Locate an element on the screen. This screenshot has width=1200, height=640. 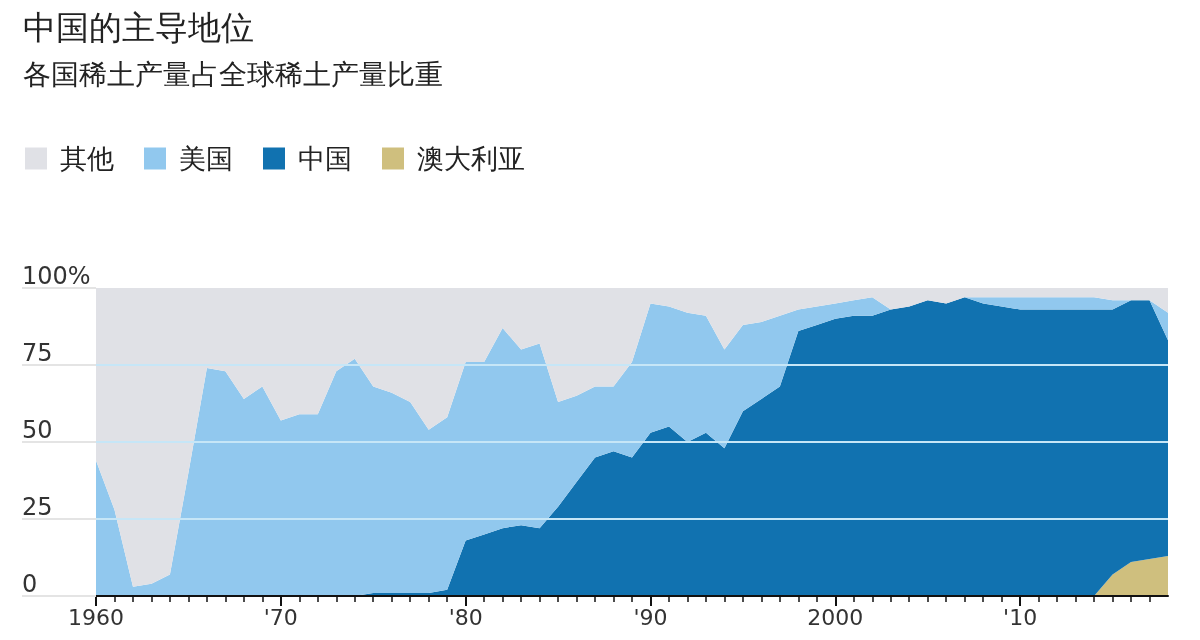
y-tick-label: 0 is located at coordinates (30, 584).